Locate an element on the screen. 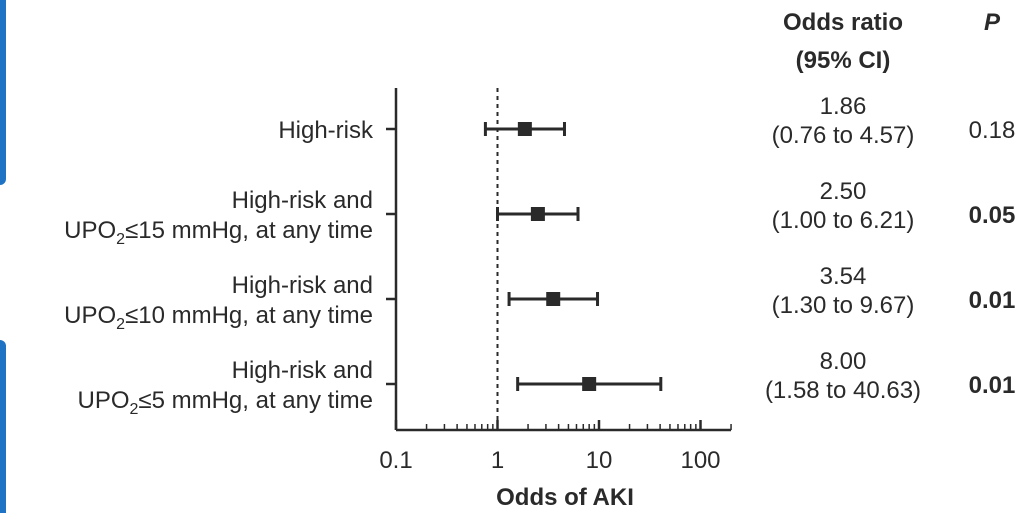  ci-value: (0.76 to 4.57) is located at coordinates (843, 135).